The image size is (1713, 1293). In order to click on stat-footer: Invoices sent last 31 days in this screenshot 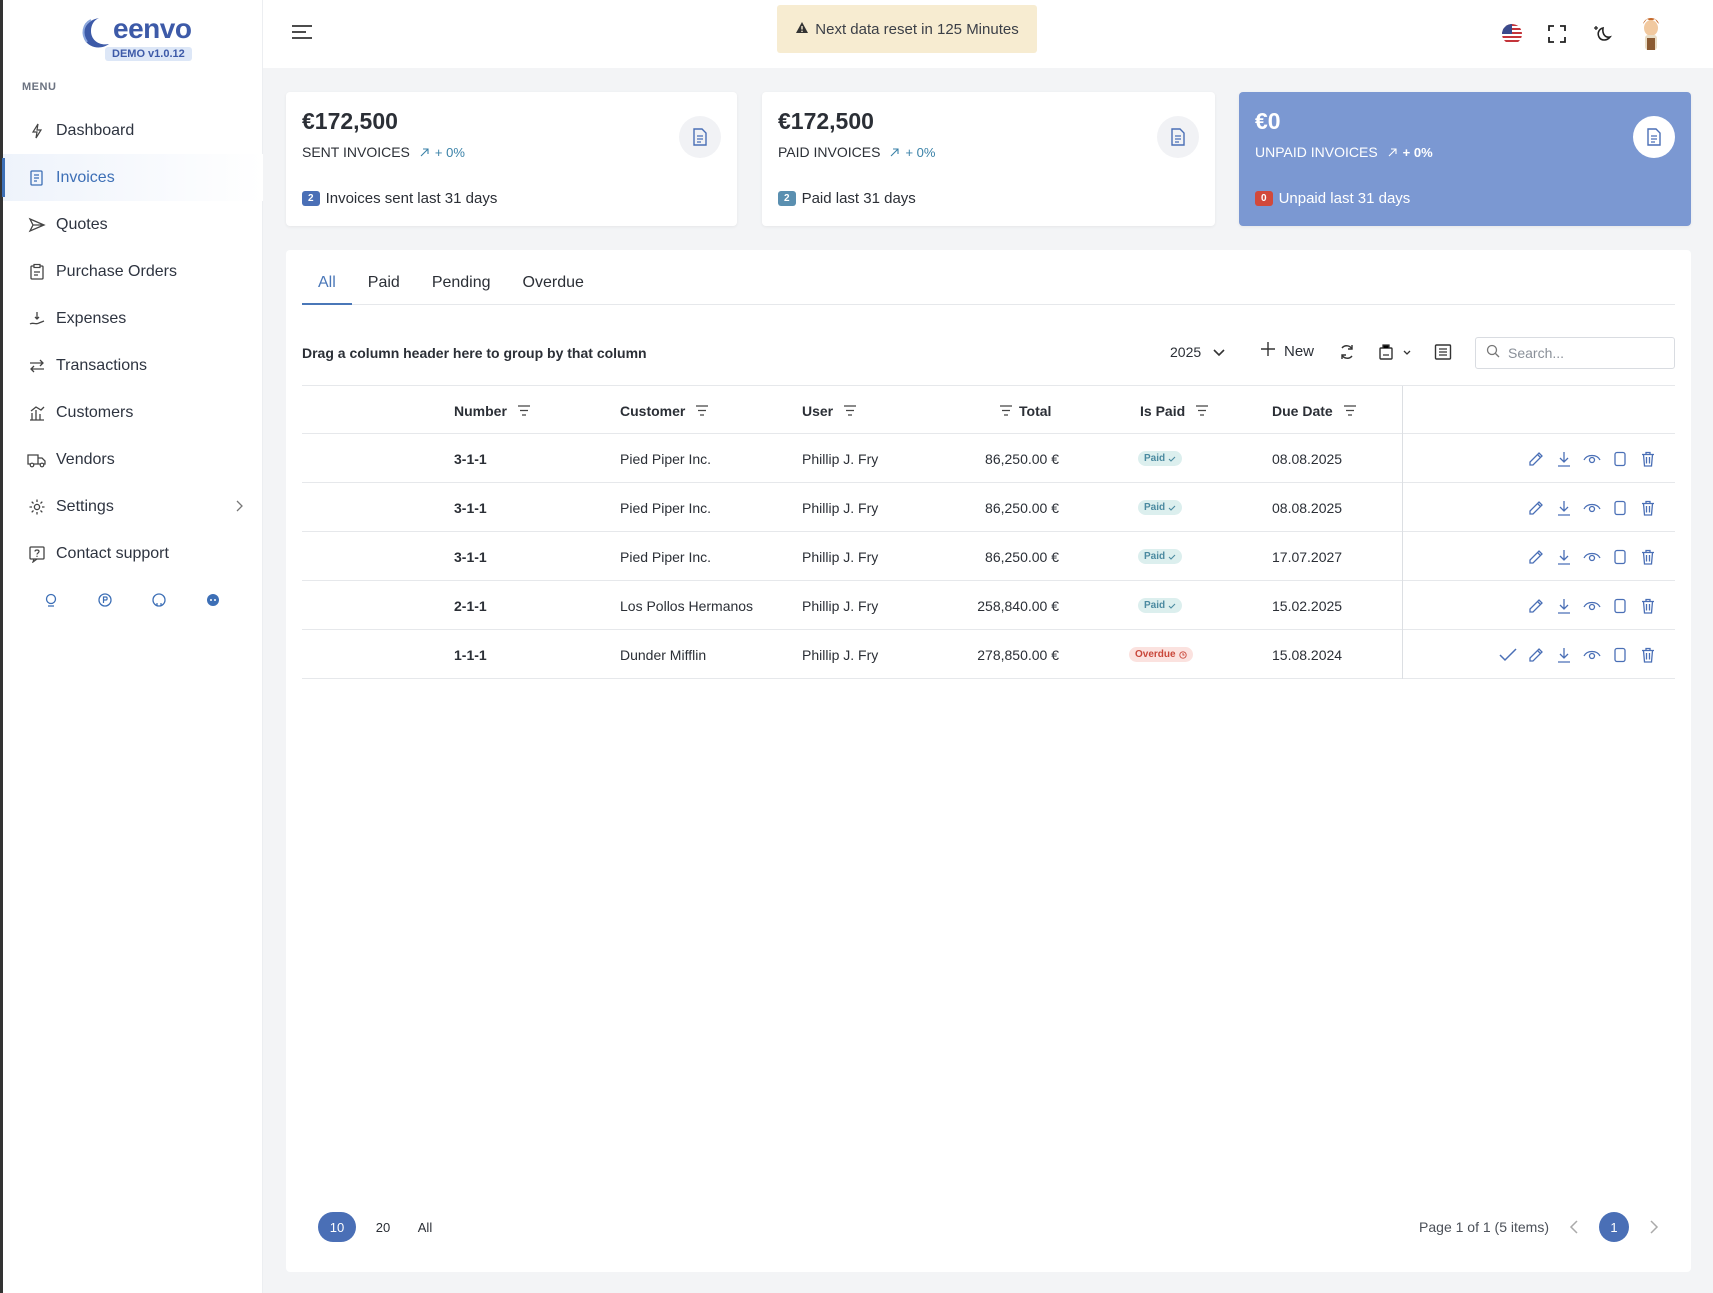, I will do `click(411, 198)`.